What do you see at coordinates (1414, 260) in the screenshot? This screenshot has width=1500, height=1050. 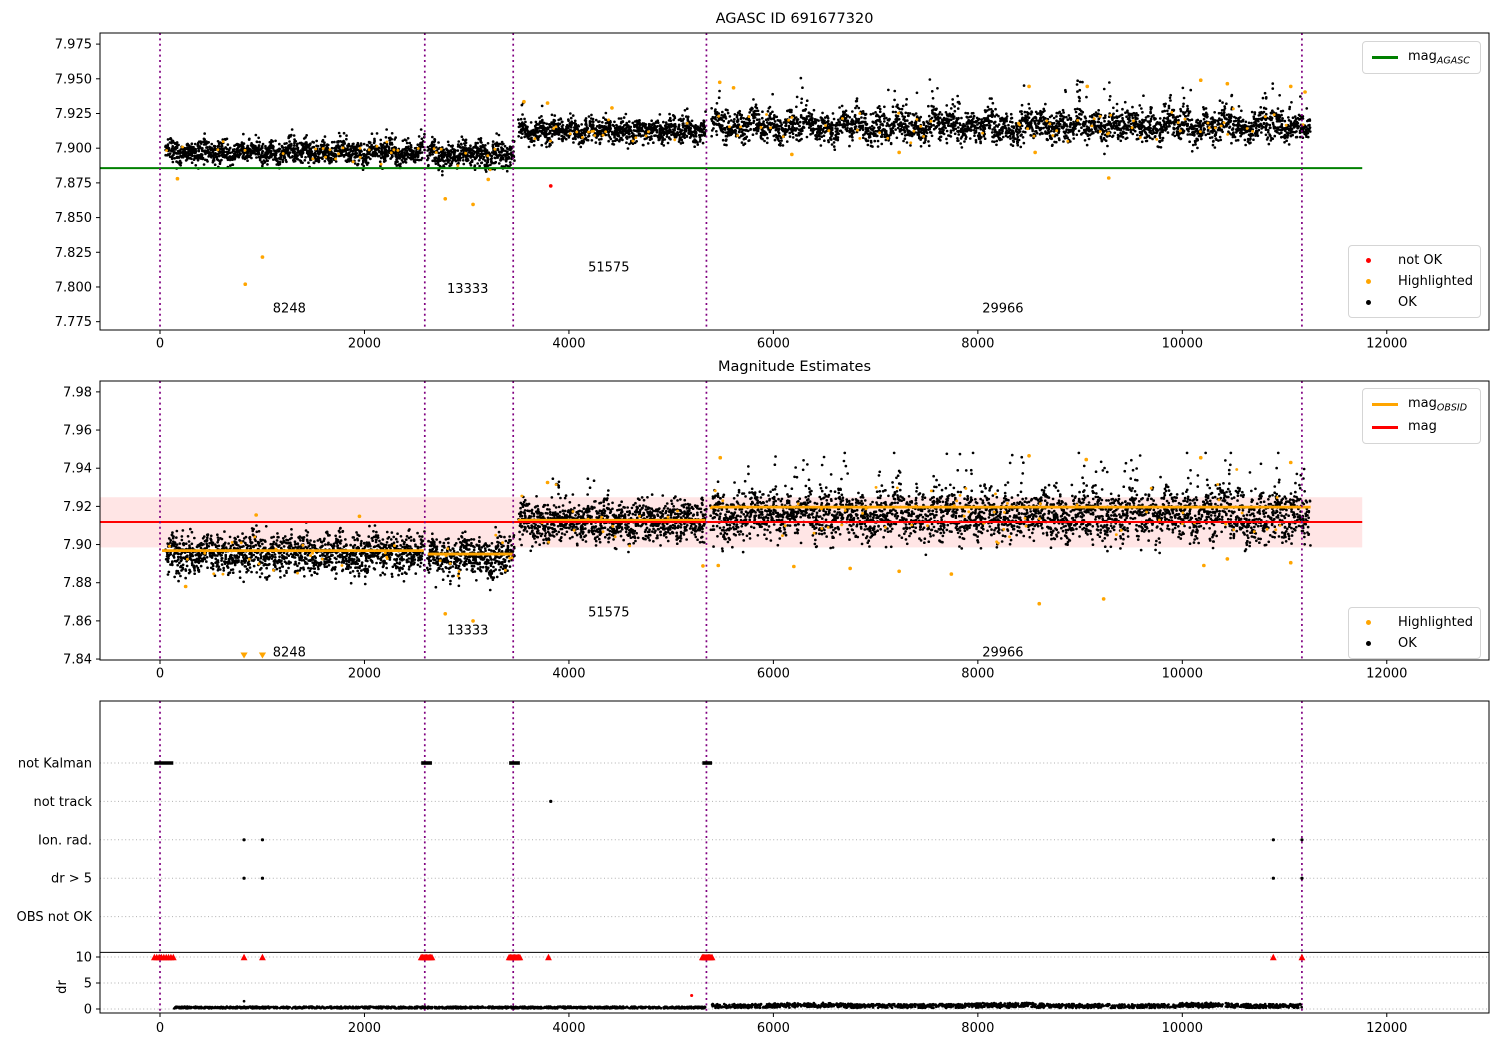 I see `legend-item-not-ok: not OK` at bounding box center [1414, 260].